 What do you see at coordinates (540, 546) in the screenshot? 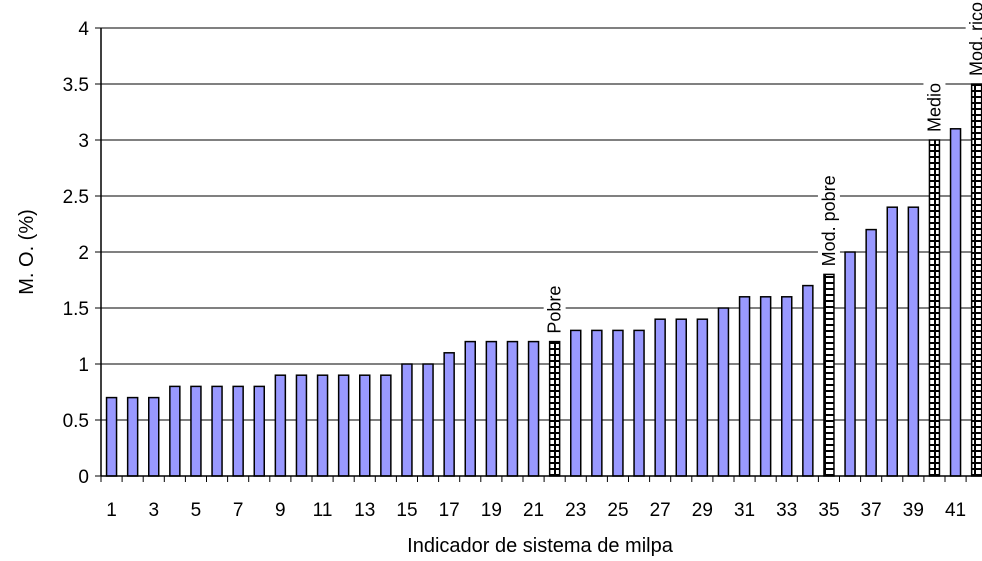
I see `x-axis-label: Indicador de sistema de milpa` at bounding box center [540, 546].